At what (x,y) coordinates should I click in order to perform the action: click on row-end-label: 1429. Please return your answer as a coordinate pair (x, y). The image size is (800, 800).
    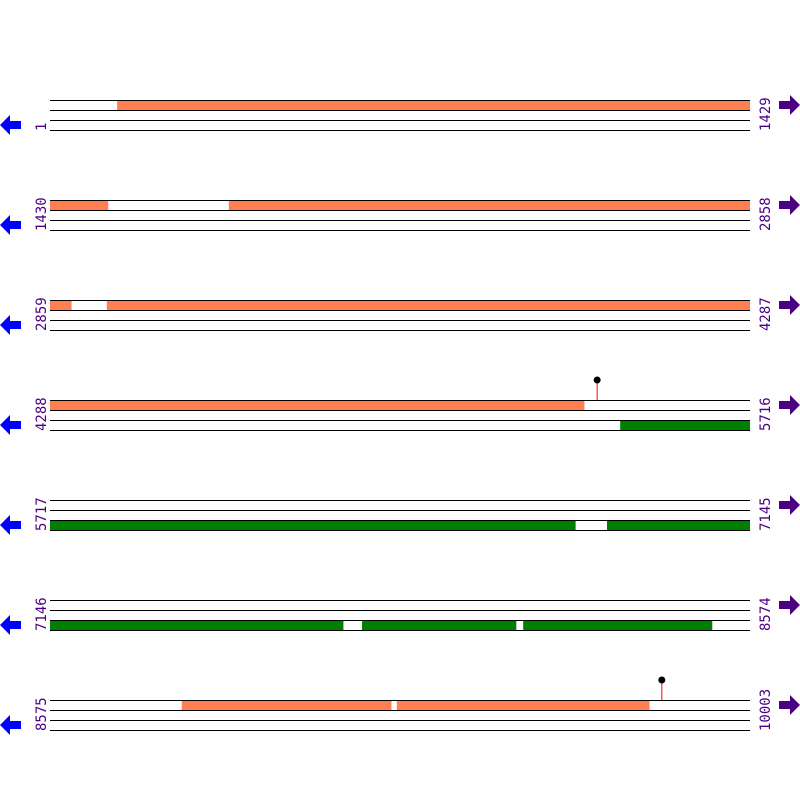
    Looking at the image, I should click on (766, 114).